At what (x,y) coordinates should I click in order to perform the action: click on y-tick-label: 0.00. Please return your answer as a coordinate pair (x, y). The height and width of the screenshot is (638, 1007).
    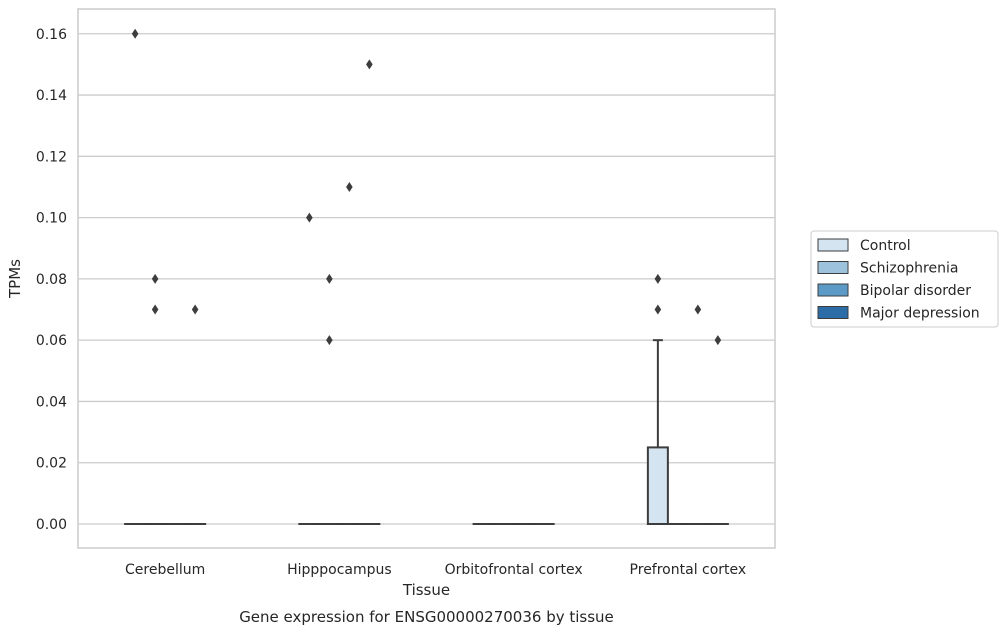
    Looking at the image, I should click on (51, 525).